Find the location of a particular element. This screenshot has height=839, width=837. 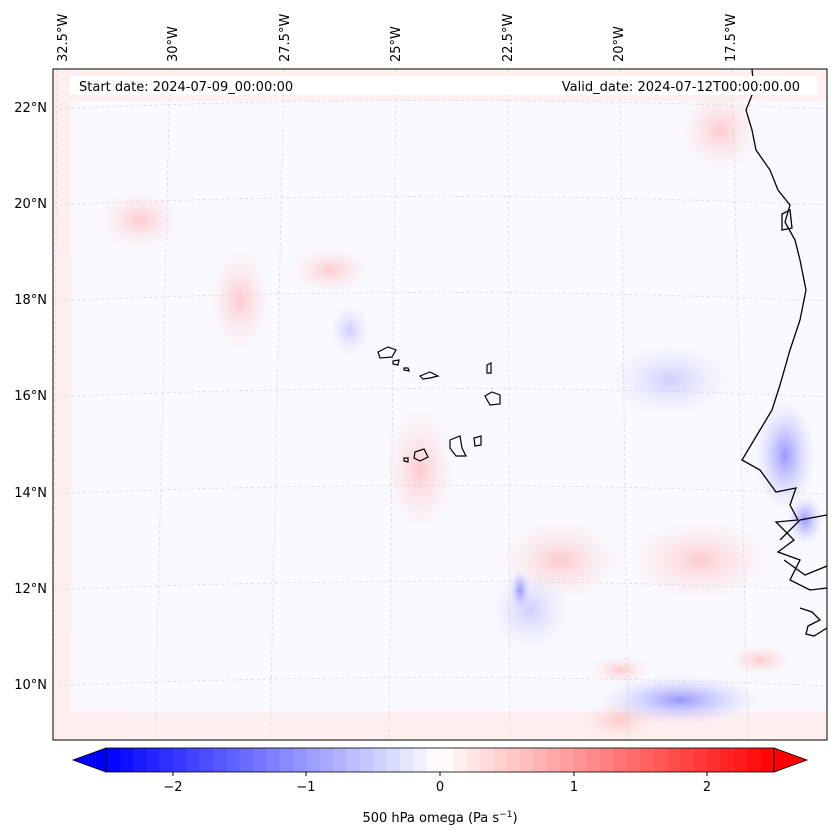

lat-label: 10°N is located at coordinates (30, 685).